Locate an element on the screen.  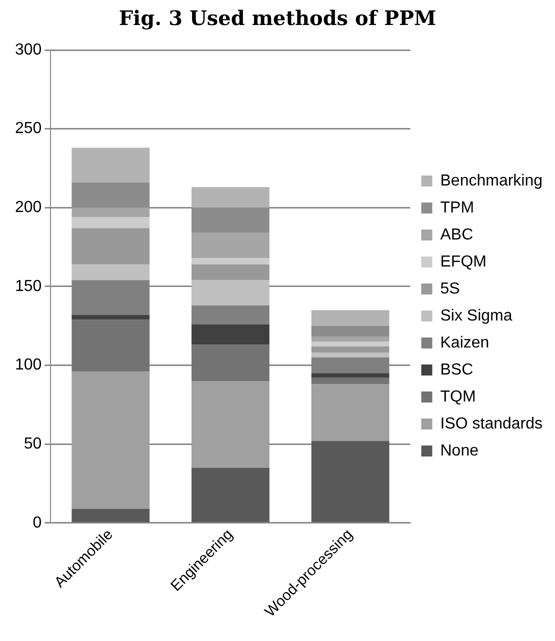
y-tick-label: 200 is located at coordinates (28, 207).